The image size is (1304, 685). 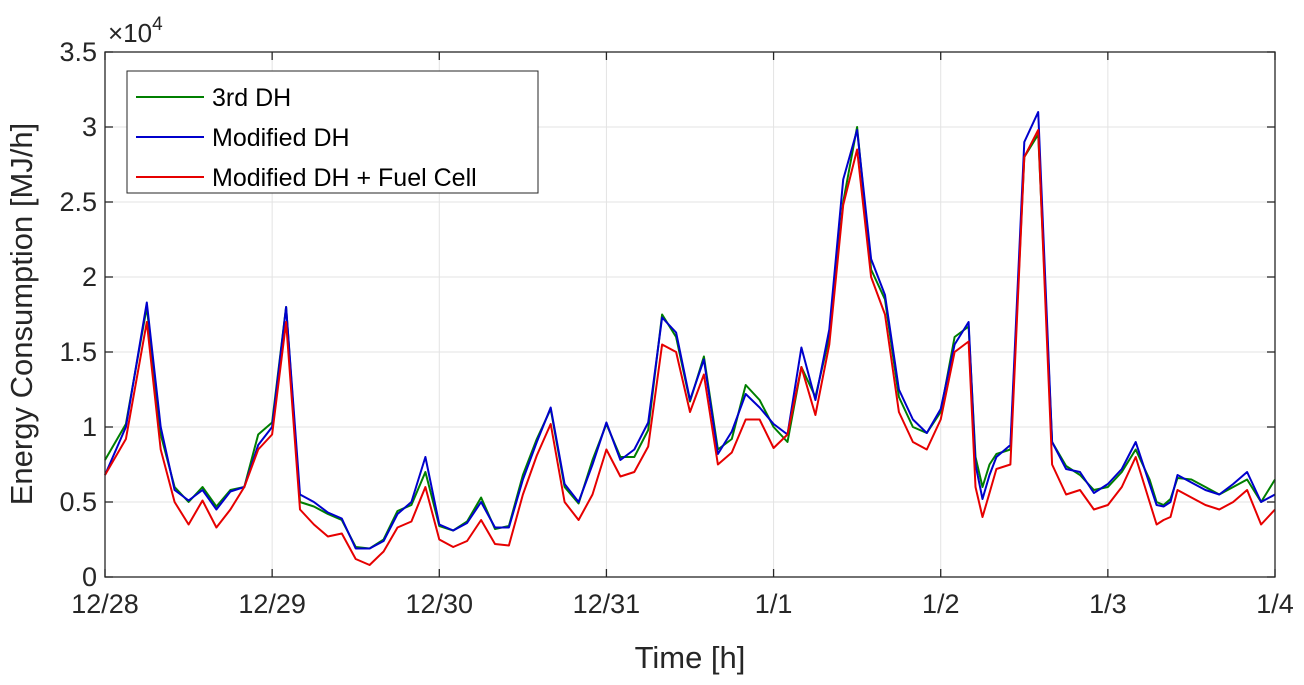 I want to click on legend-label-1: 3rd DH, so click(x=251, y=98).